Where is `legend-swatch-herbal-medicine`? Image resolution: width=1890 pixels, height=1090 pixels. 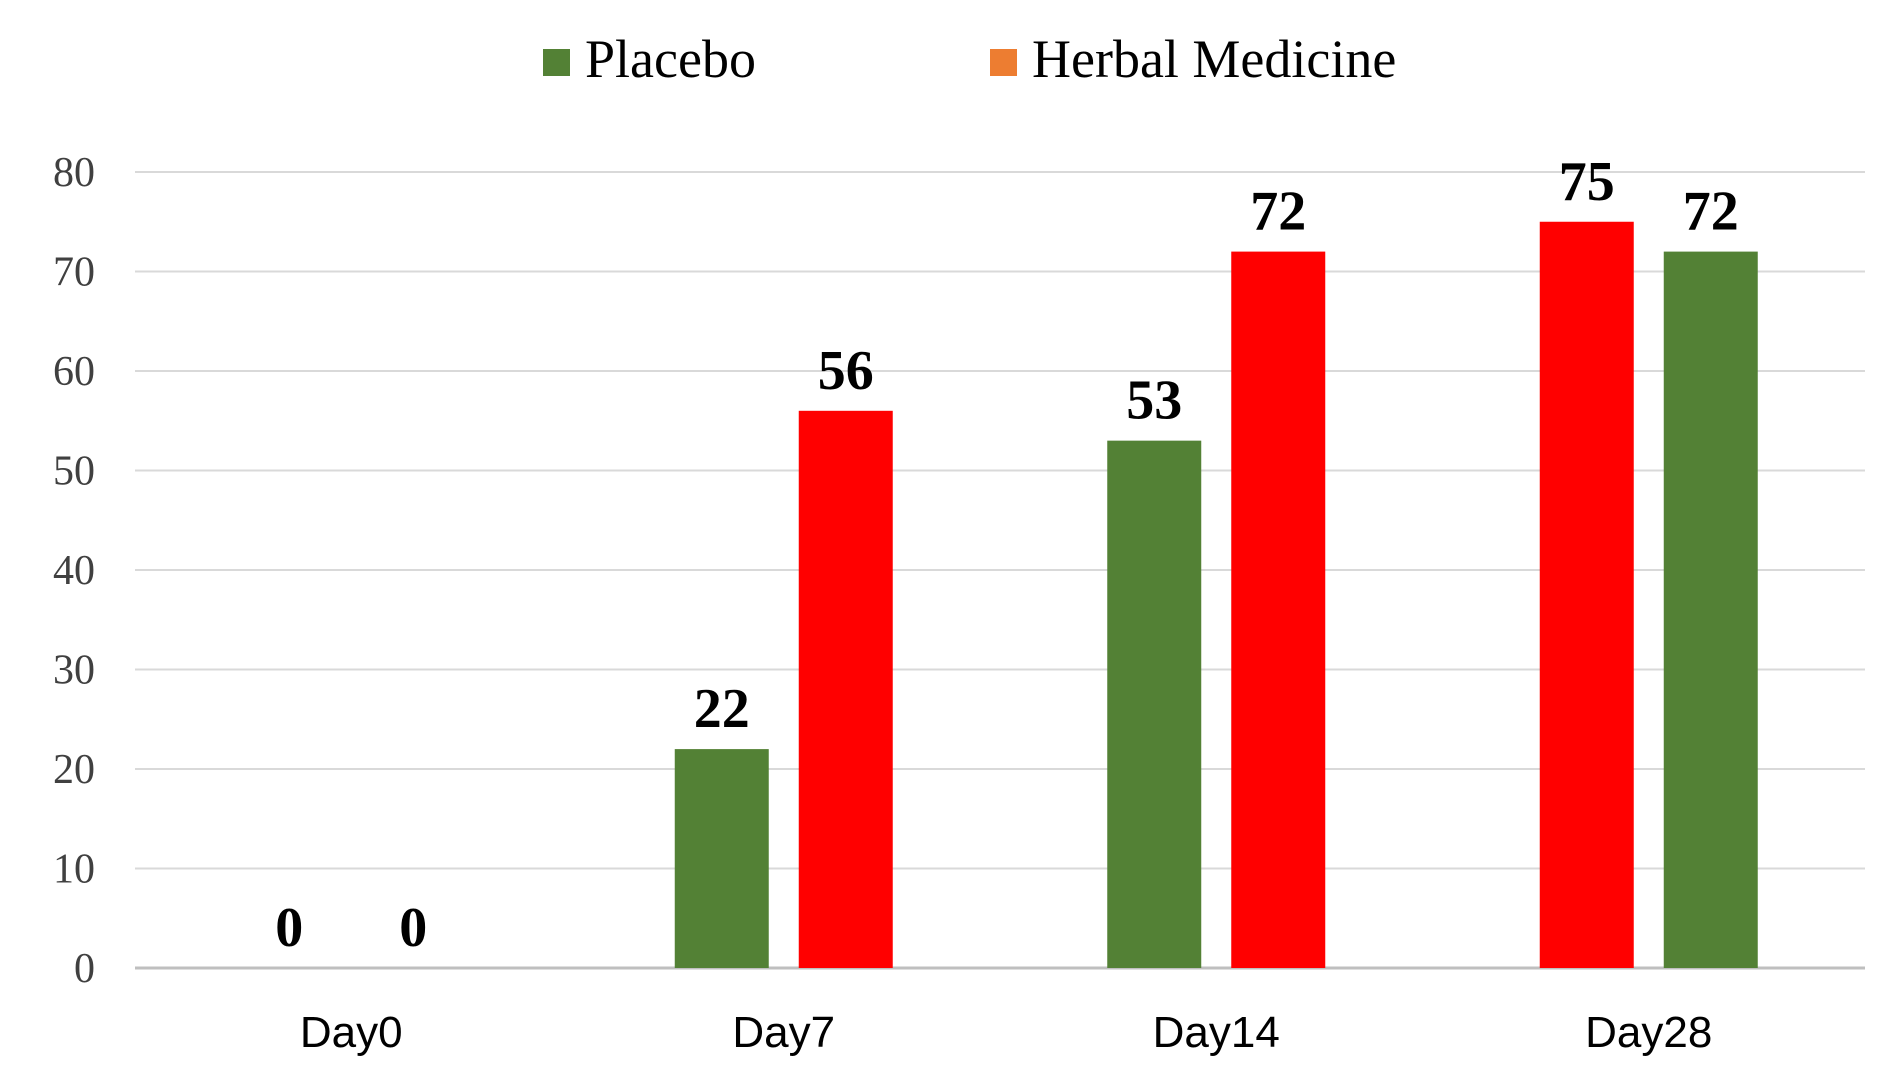
legend-swatch-herbal-medicine is located at coordinates (1003, 62).